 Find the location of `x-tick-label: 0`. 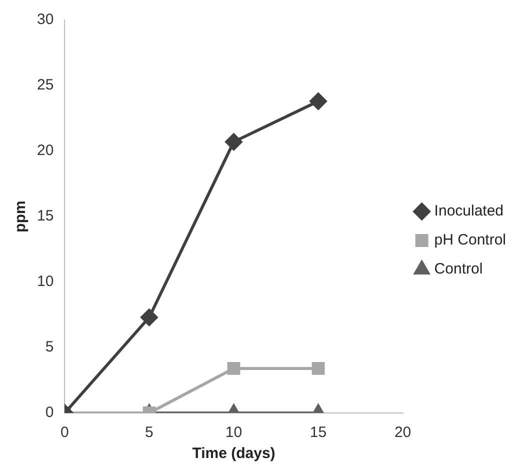

x-tick-label: 0 is located at coordinates (64, 433).